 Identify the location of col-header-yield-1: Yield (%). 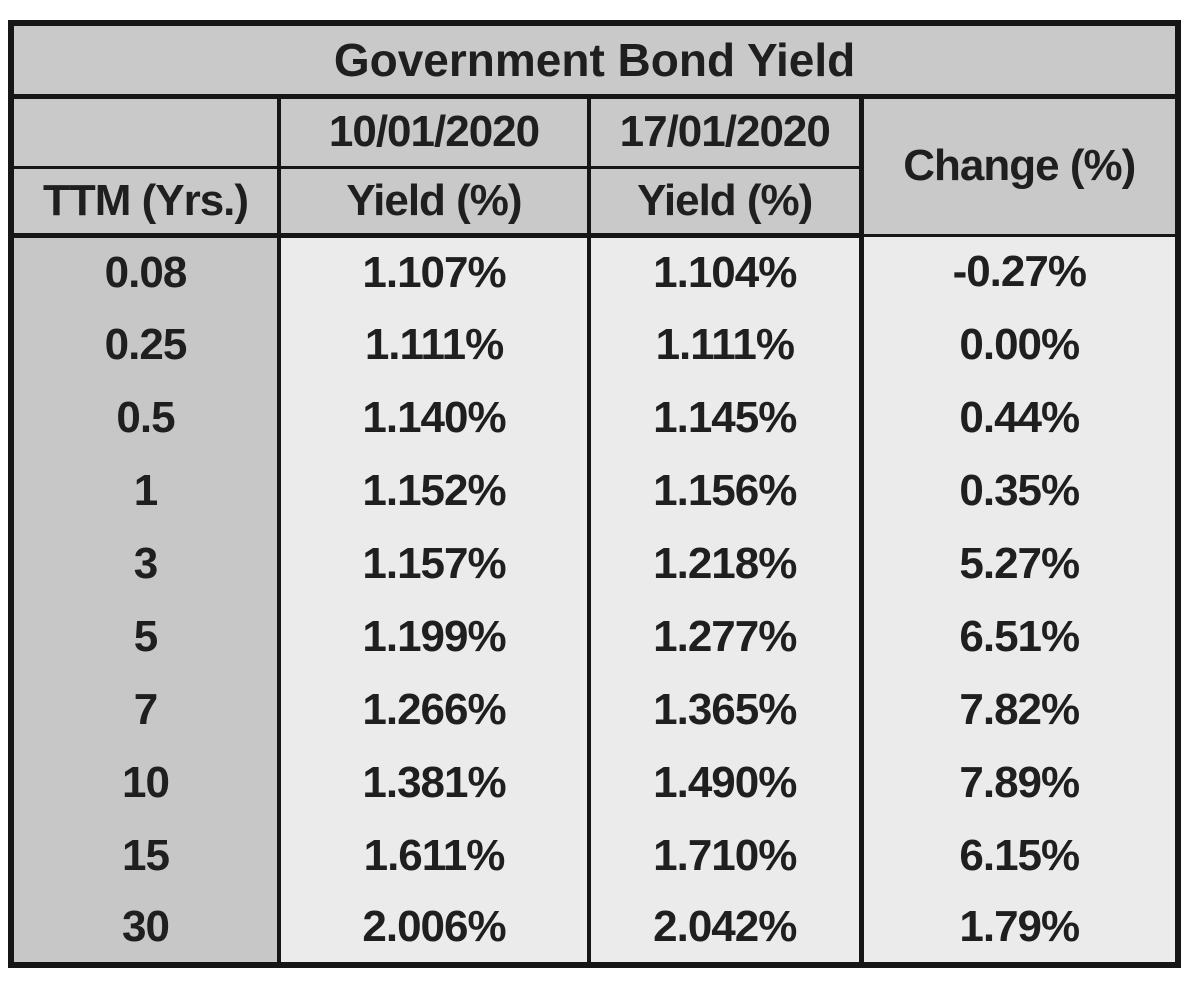
(433, 202).